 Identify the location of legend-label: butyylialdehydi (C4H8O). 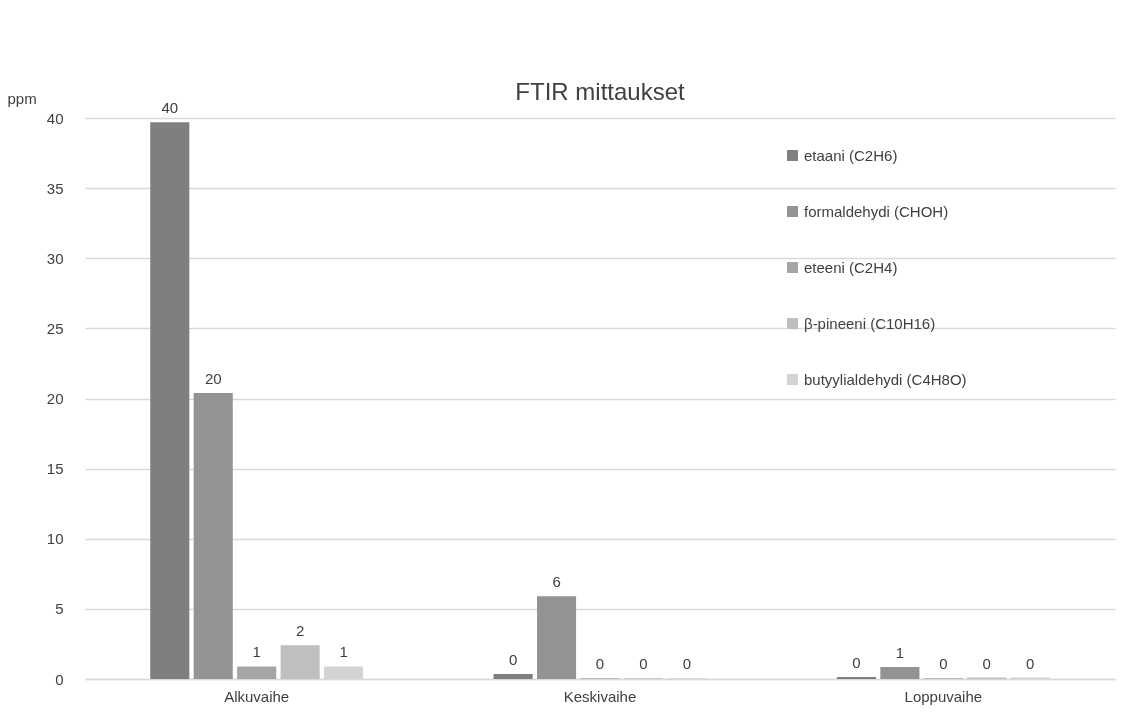
(885, 379).